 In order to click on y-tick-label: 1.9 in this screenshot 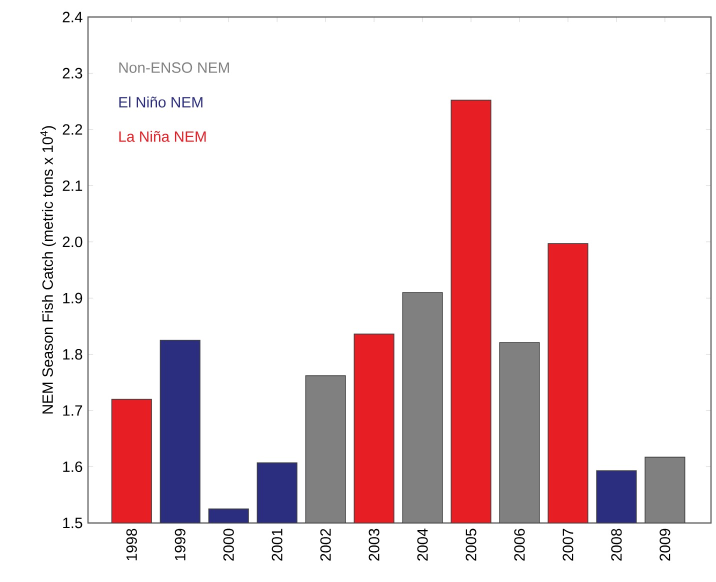, I will do `click(72, 298)`.